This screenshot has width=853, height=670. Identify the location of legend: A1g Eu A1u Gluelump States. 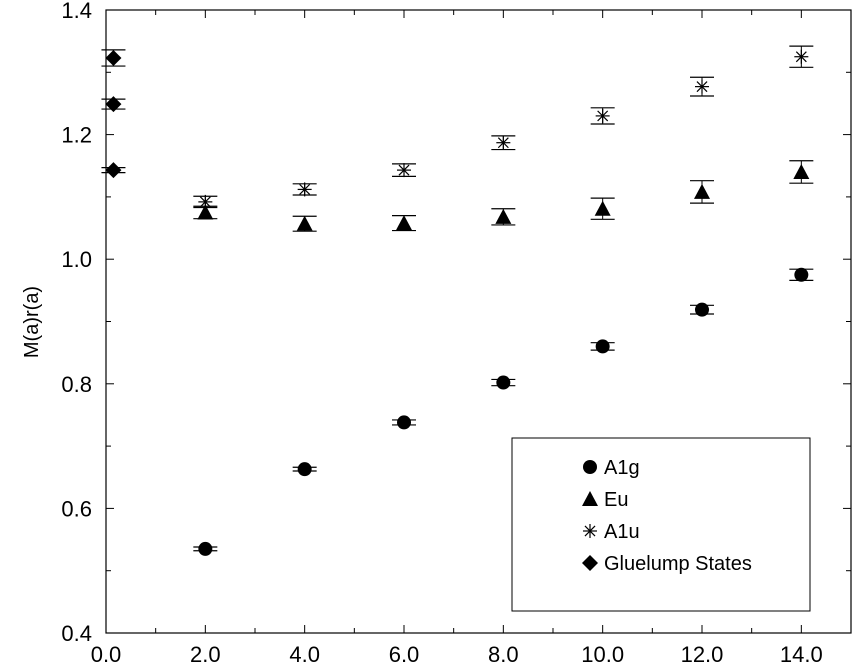
(661, 524).